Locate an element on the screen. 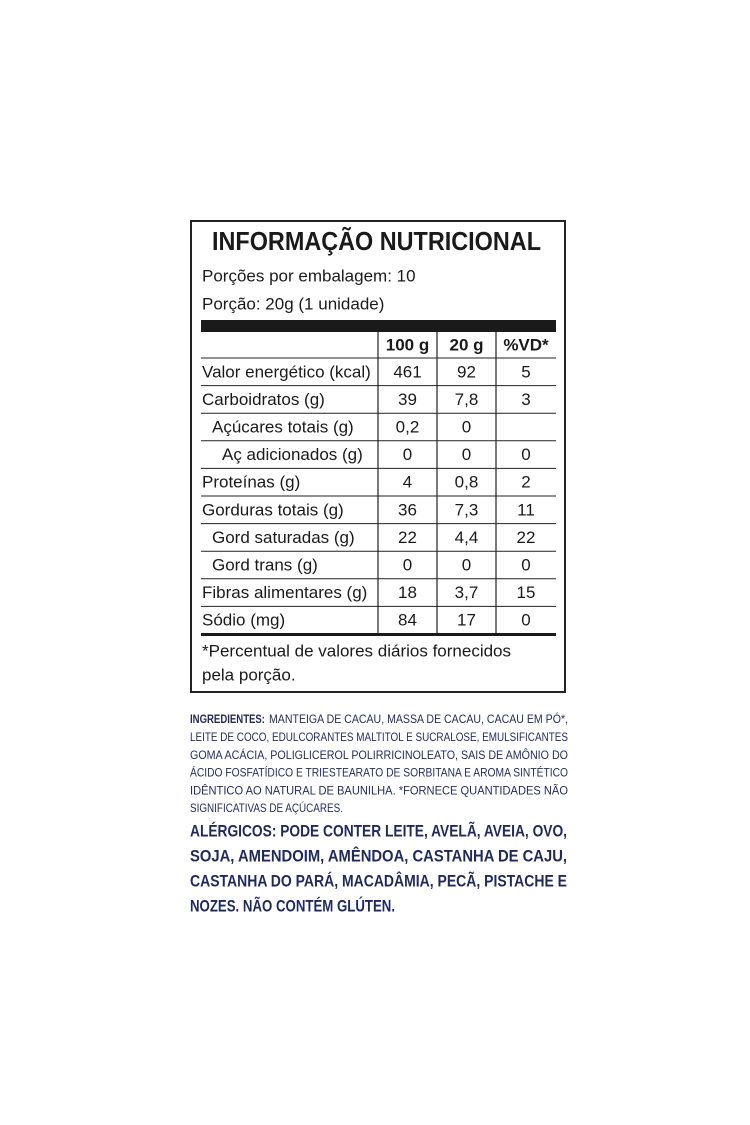  nutrient-value: 7,3 is located at coordinates (467, 509).